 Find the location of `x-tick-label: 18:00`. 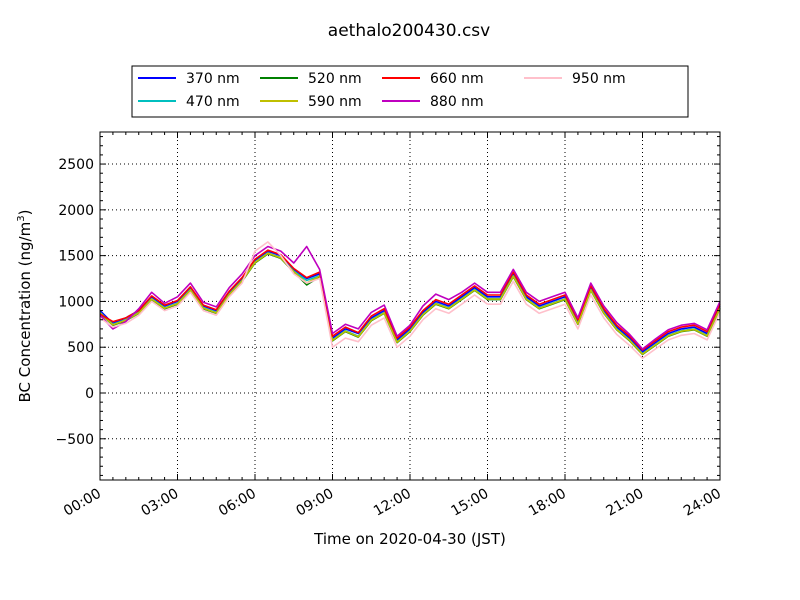

x-tick-label: 18:00 is located at coordinates (547, 503).